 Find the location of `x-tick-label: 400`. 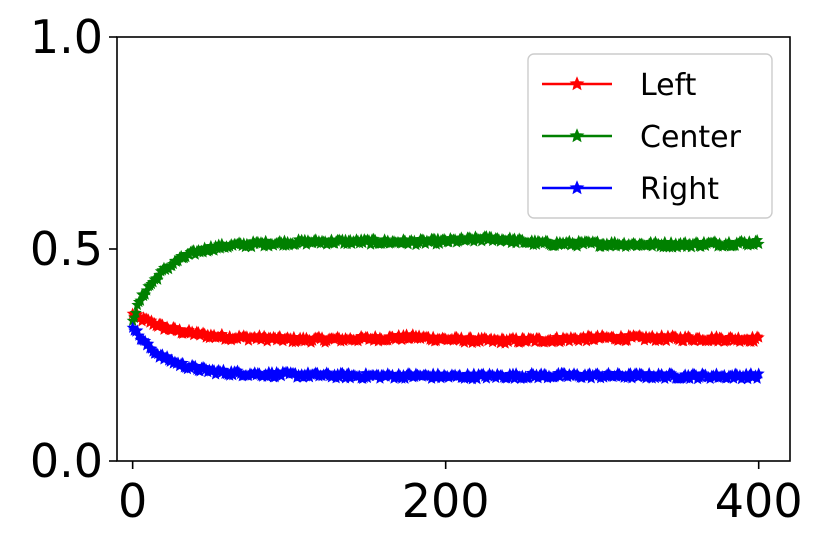

x-tick-label: 400 is located at coordinates (759, 501).